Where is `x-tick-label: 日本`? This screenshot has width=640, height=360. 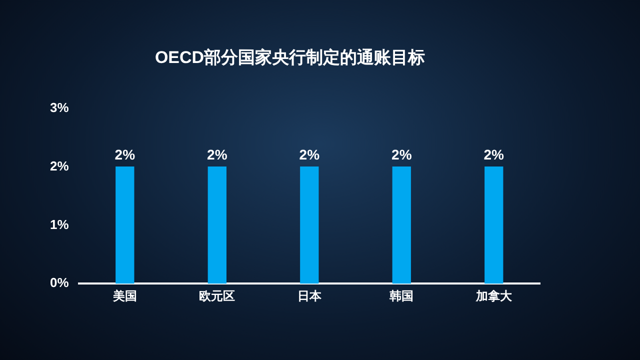 x-tick-label: 日本 is located at coordinates (309, 296).